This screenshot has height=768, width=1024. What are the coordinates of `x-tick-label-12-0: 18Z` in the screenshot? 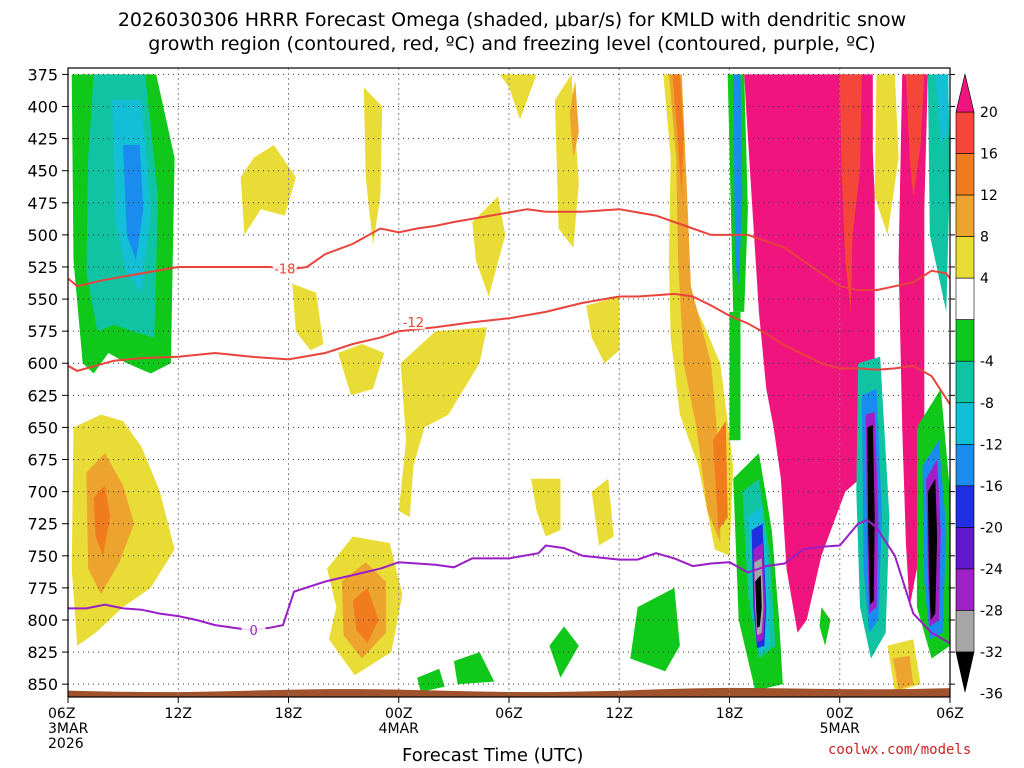 It's located at (288, 714).